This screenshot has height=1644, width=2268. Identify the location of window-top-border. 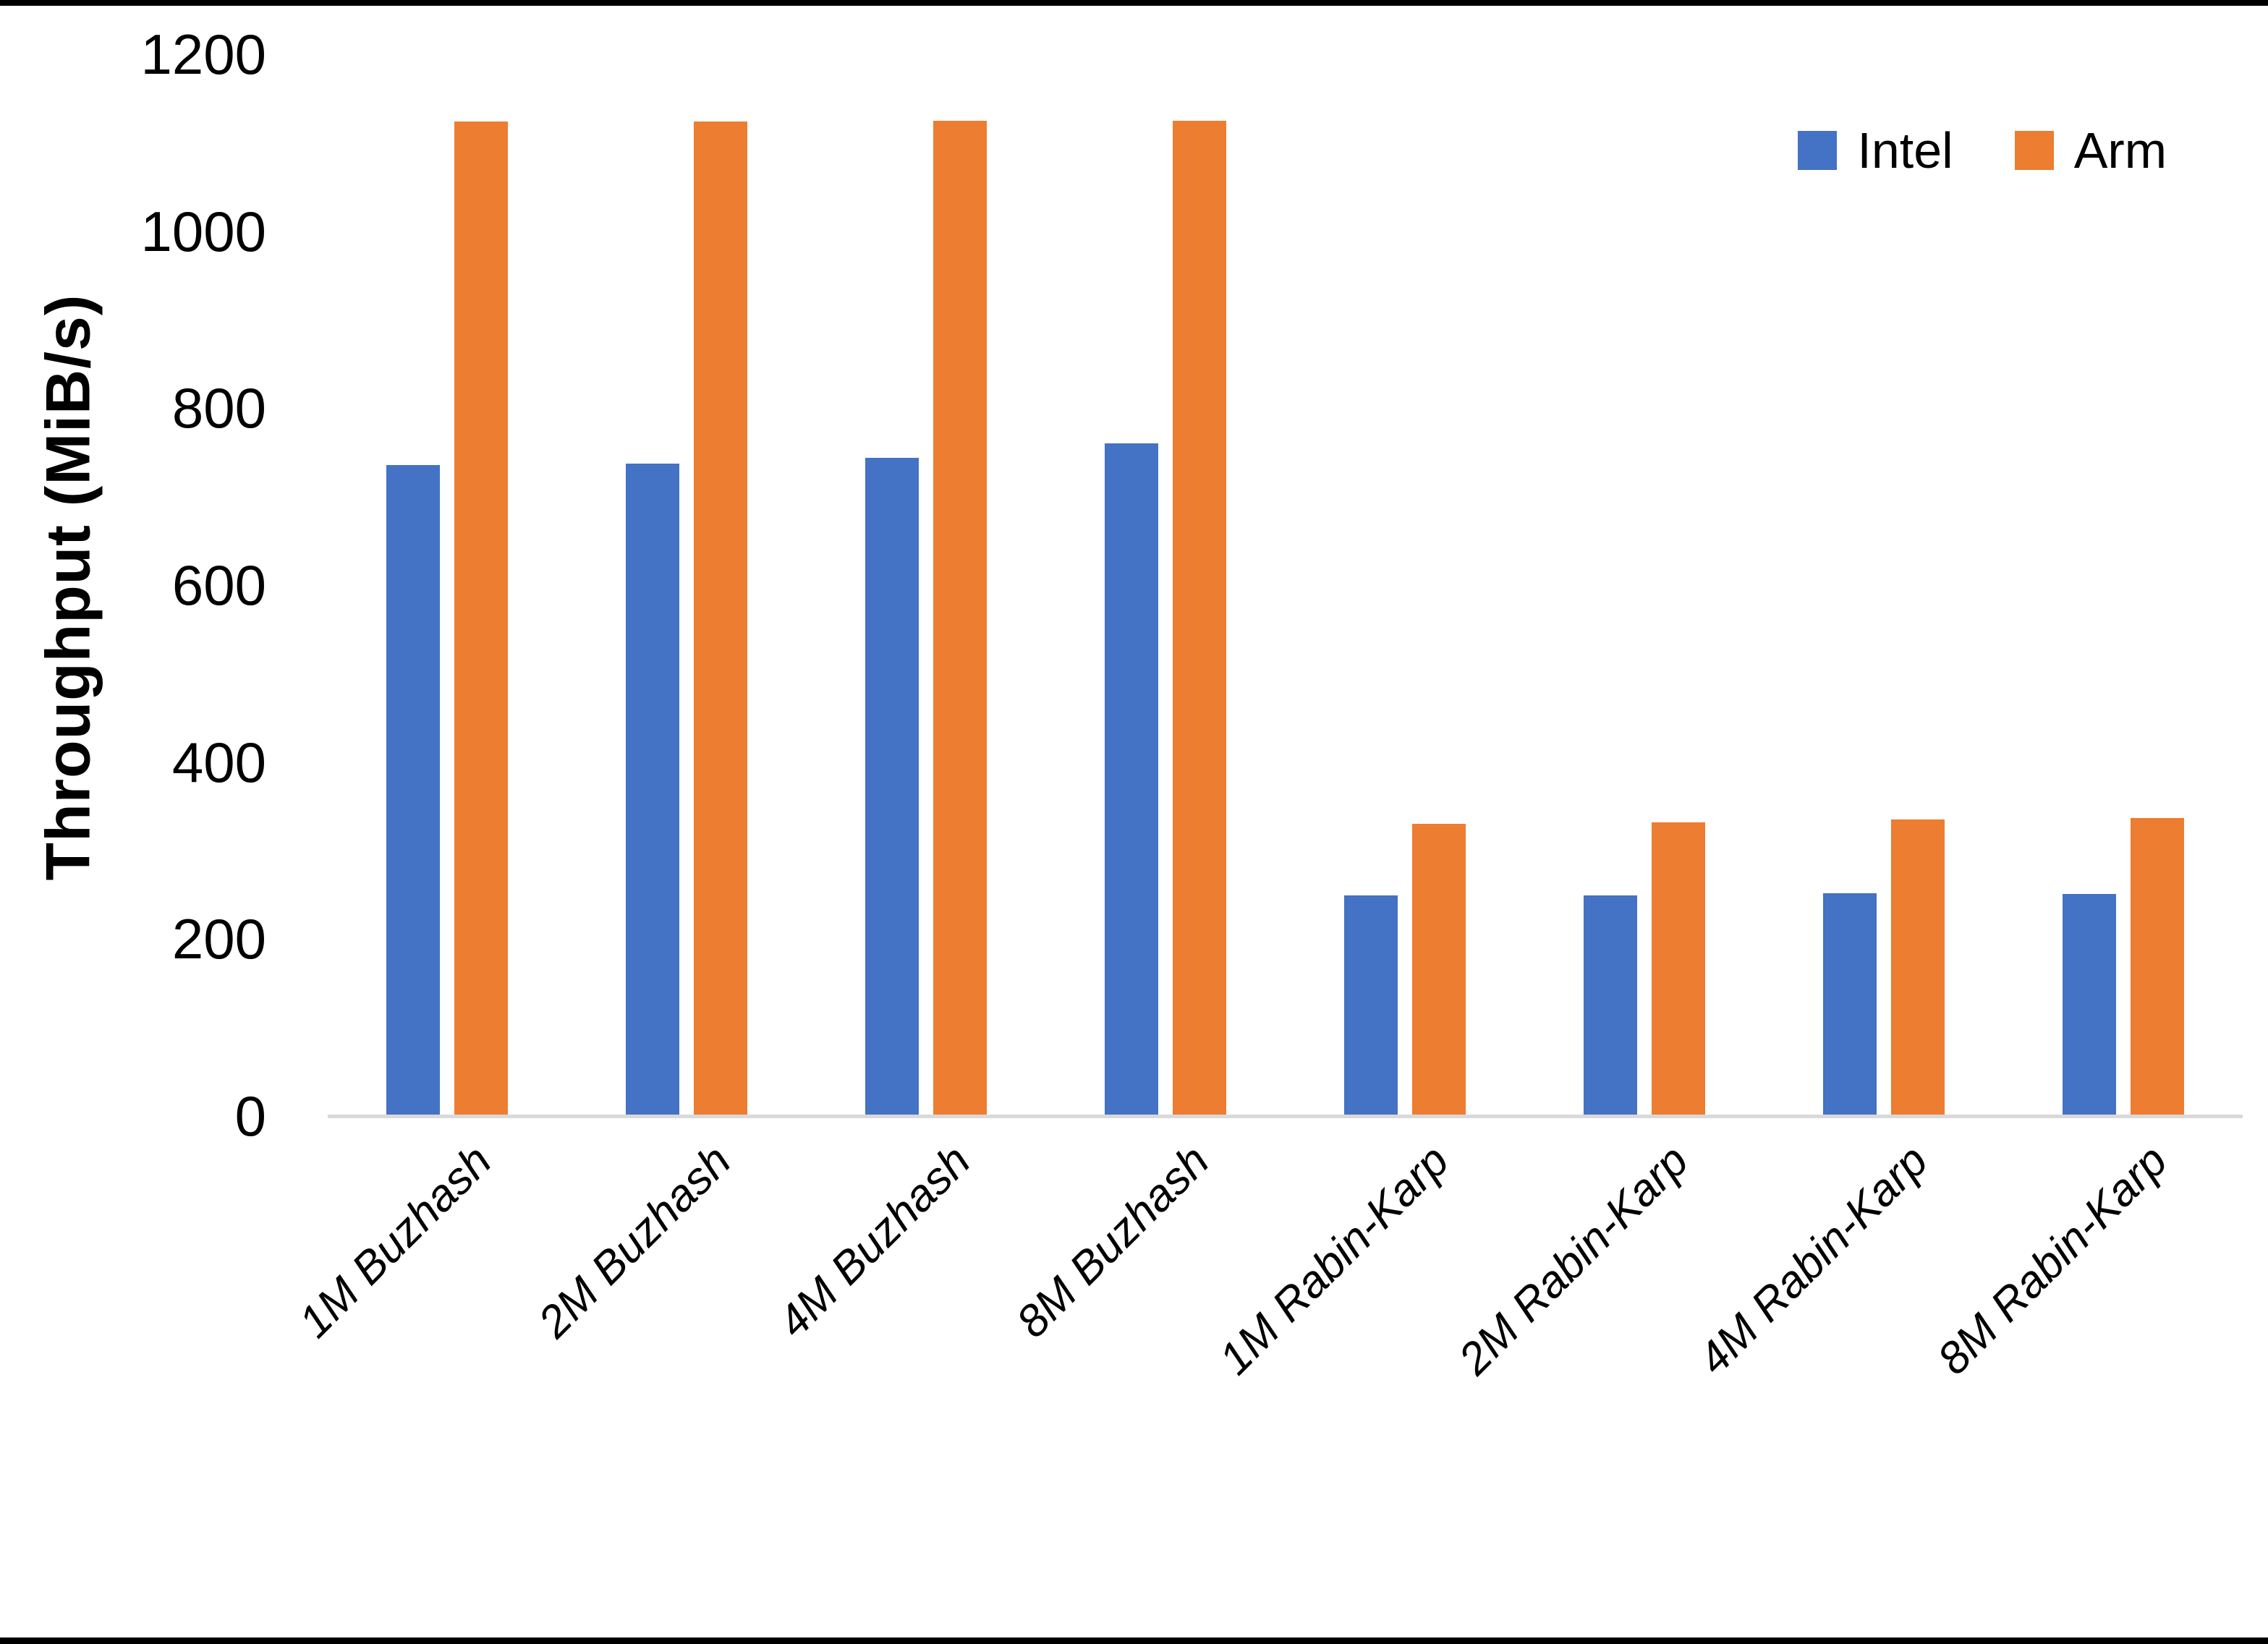
(1134, 3).